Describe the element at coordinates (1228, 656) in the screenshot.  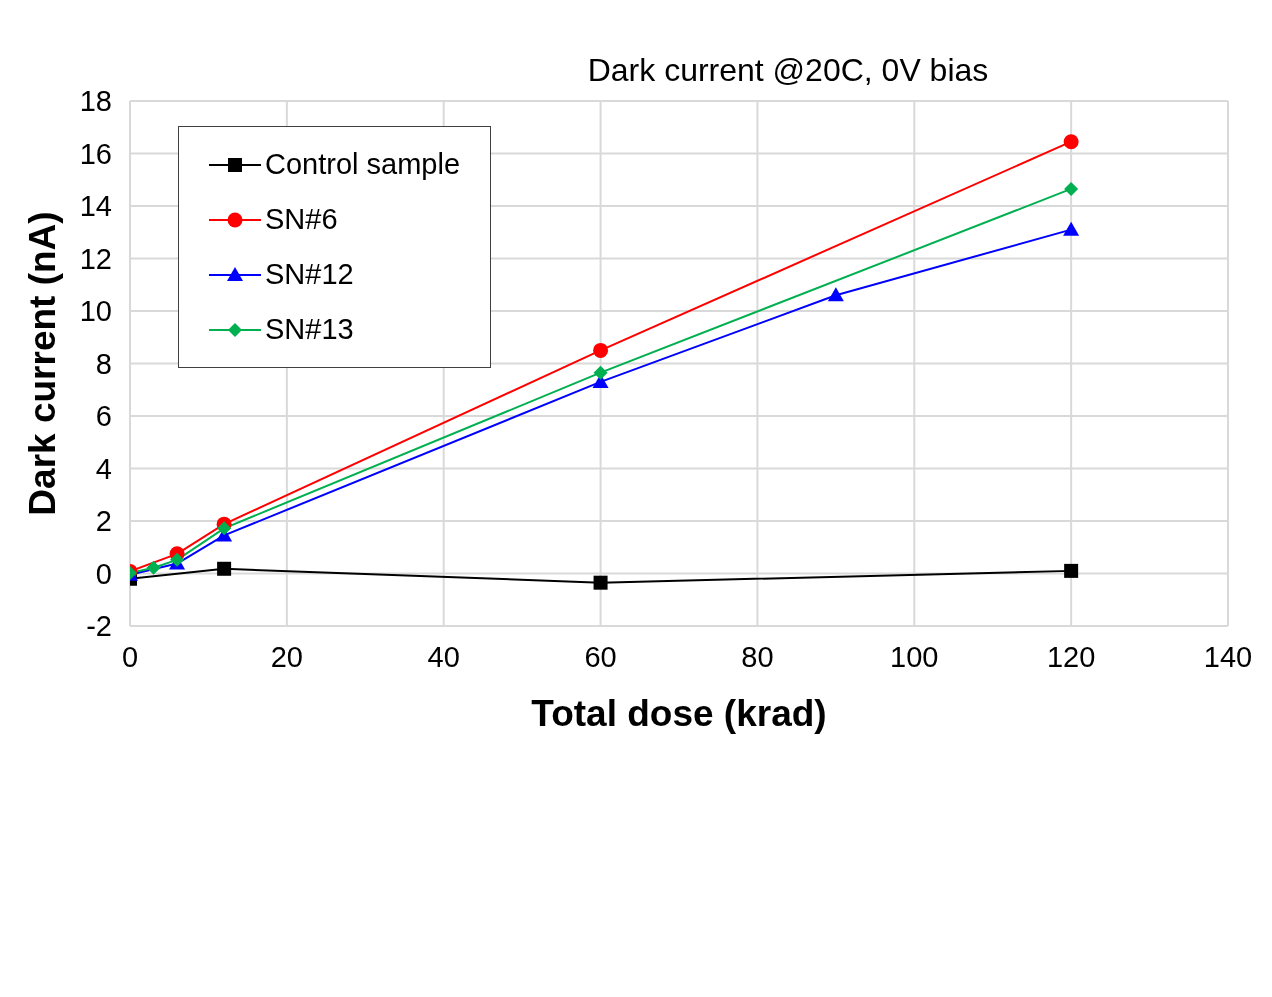
I see `x-tick-label: 140` at that location.